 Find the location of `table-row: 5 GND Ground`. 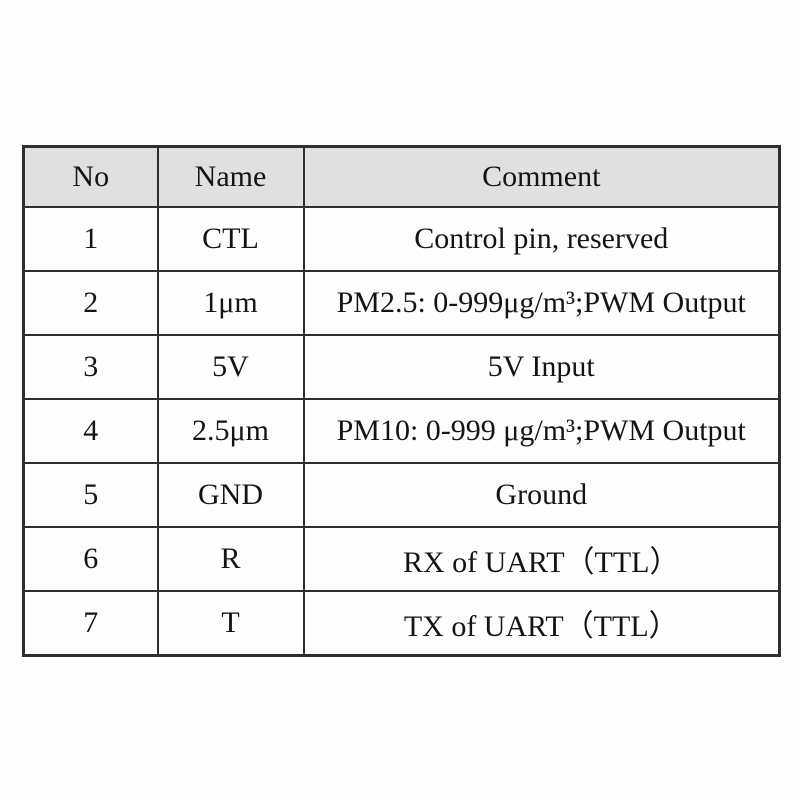

table-row: 5 GND Ground is located at coordinates (401, 495).